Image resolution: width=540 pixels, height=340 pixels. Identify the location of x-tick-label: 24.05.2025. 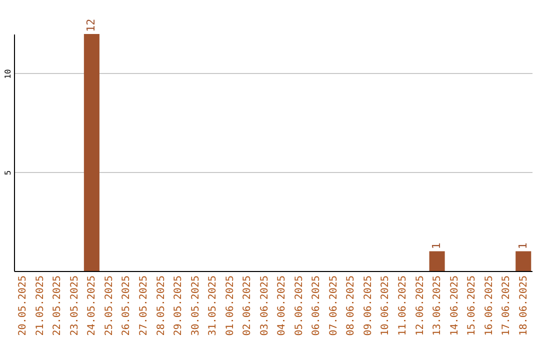
(92, 306).